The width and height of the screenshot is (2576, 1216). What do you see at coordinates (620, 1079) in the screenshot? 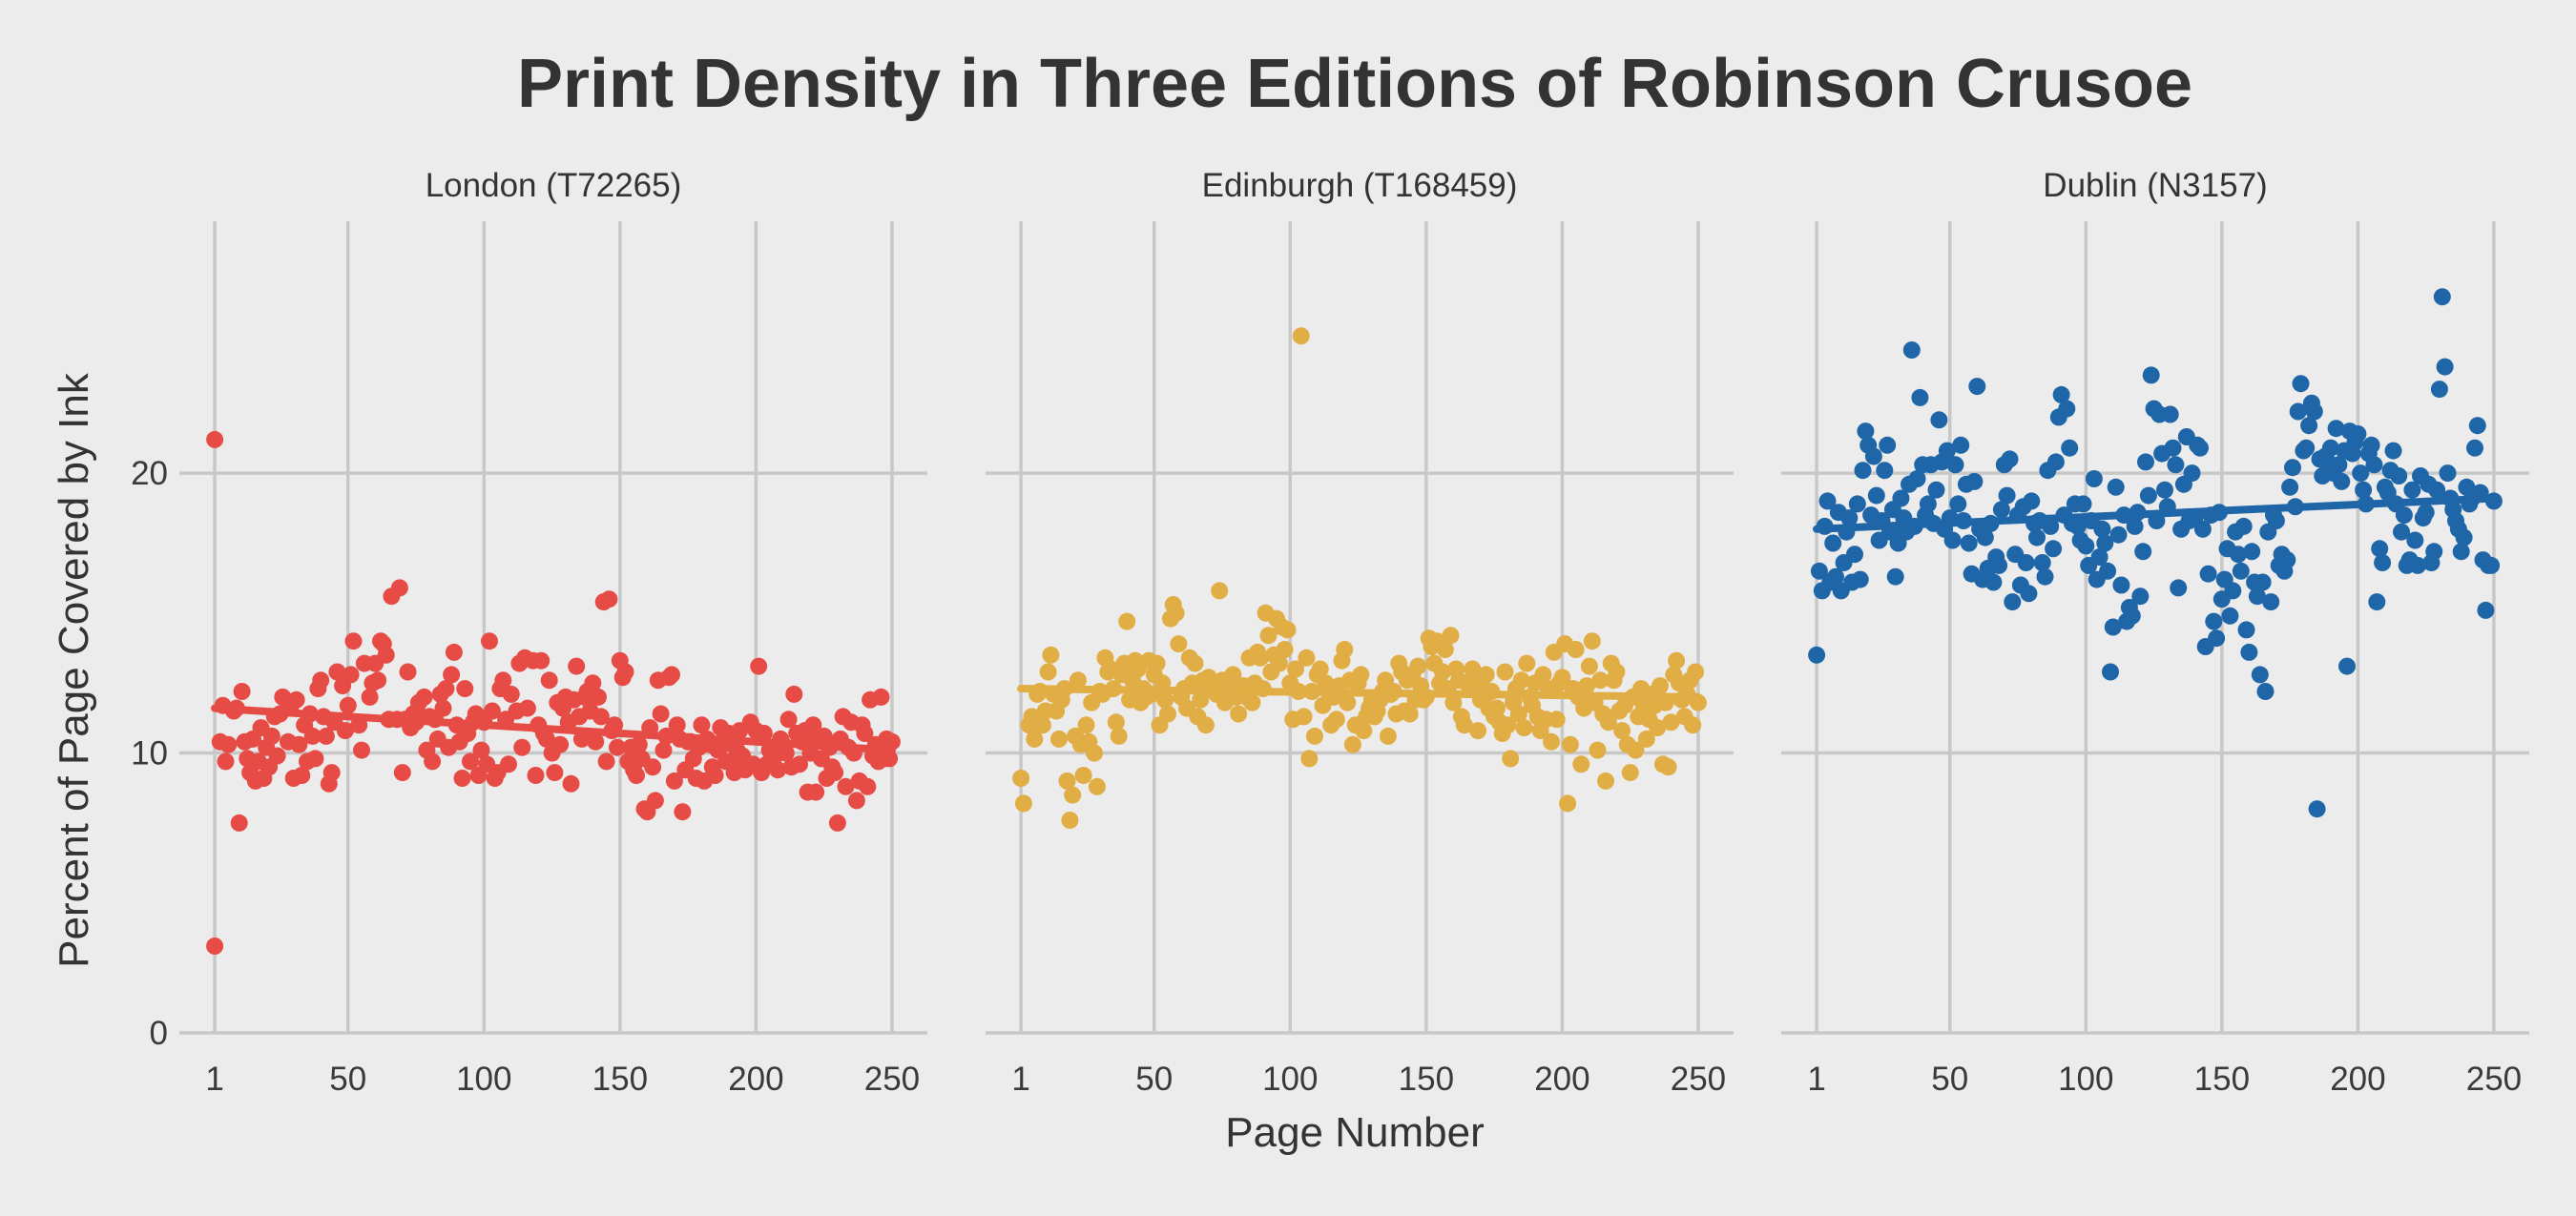
I see `x-tick-label: 150` at bounding box center [620, 1079].